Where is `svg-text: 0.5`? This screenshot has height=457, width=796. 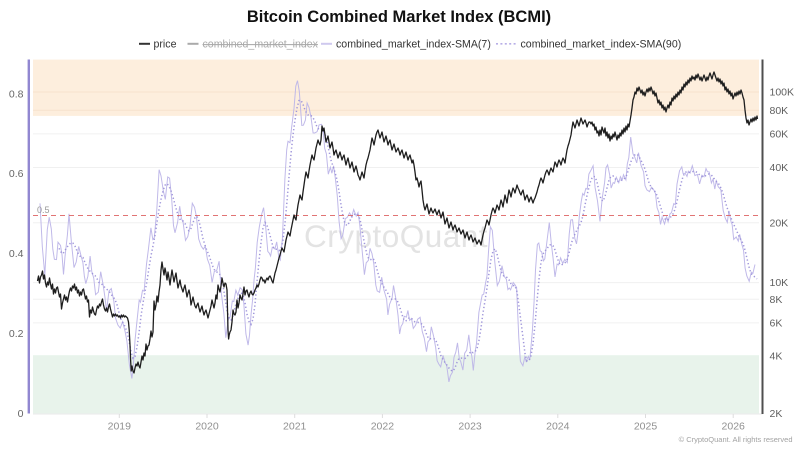 svg-text: 0.5 is located at coordinates (43, 210).